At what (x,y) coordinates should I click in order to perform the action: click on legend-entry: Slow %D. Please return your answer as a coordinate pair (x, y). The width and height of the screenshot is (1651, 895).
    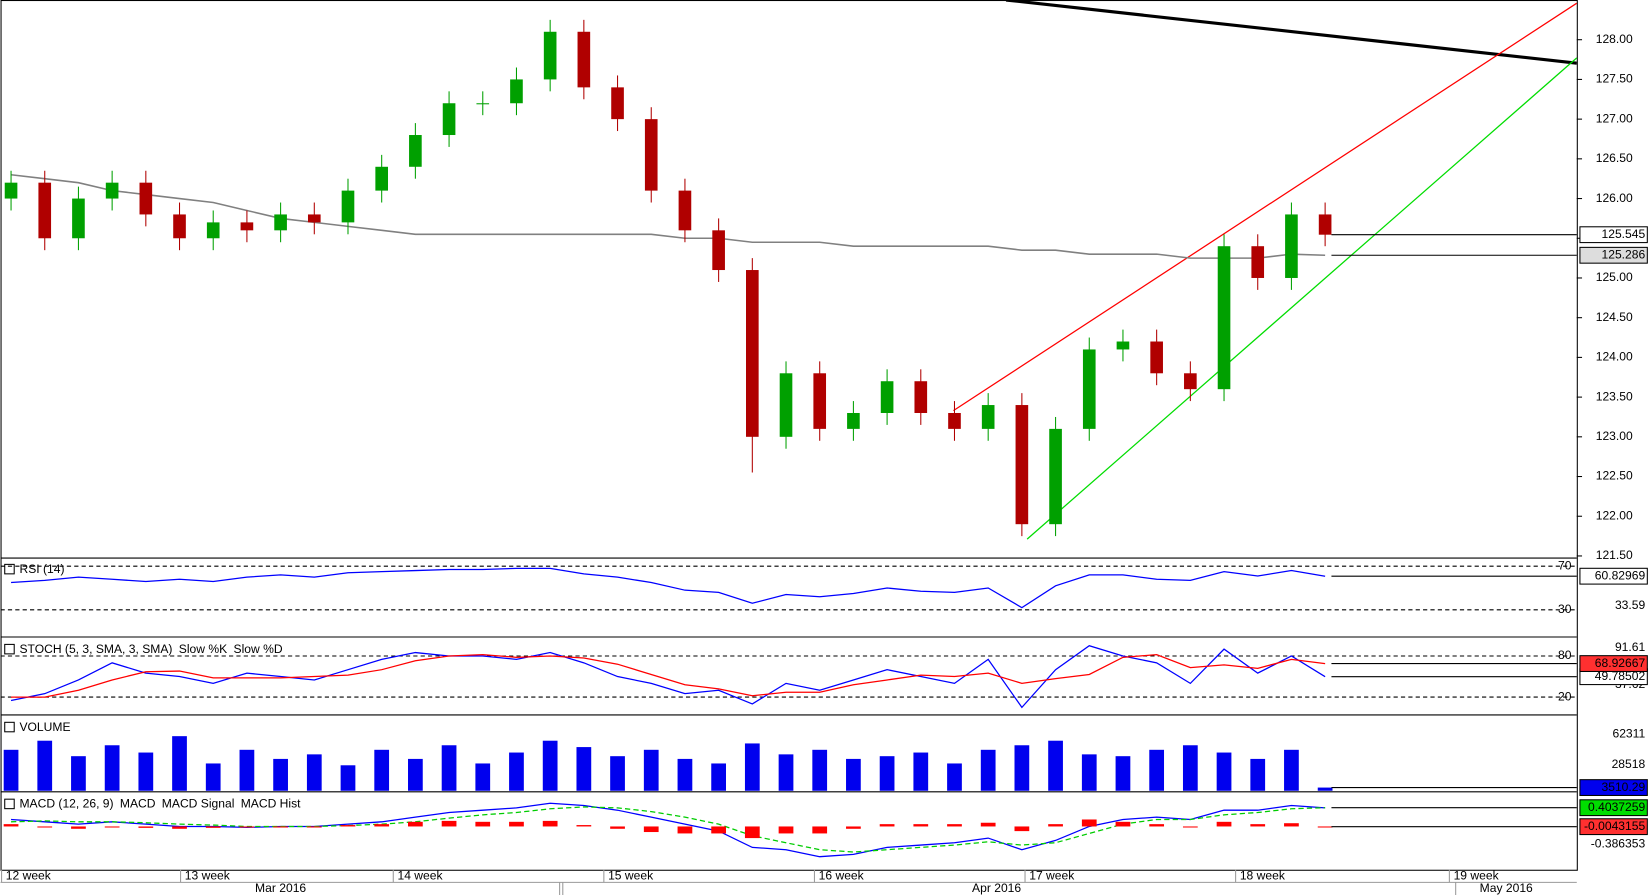
    Looking at the image, I should click on (258, 649).